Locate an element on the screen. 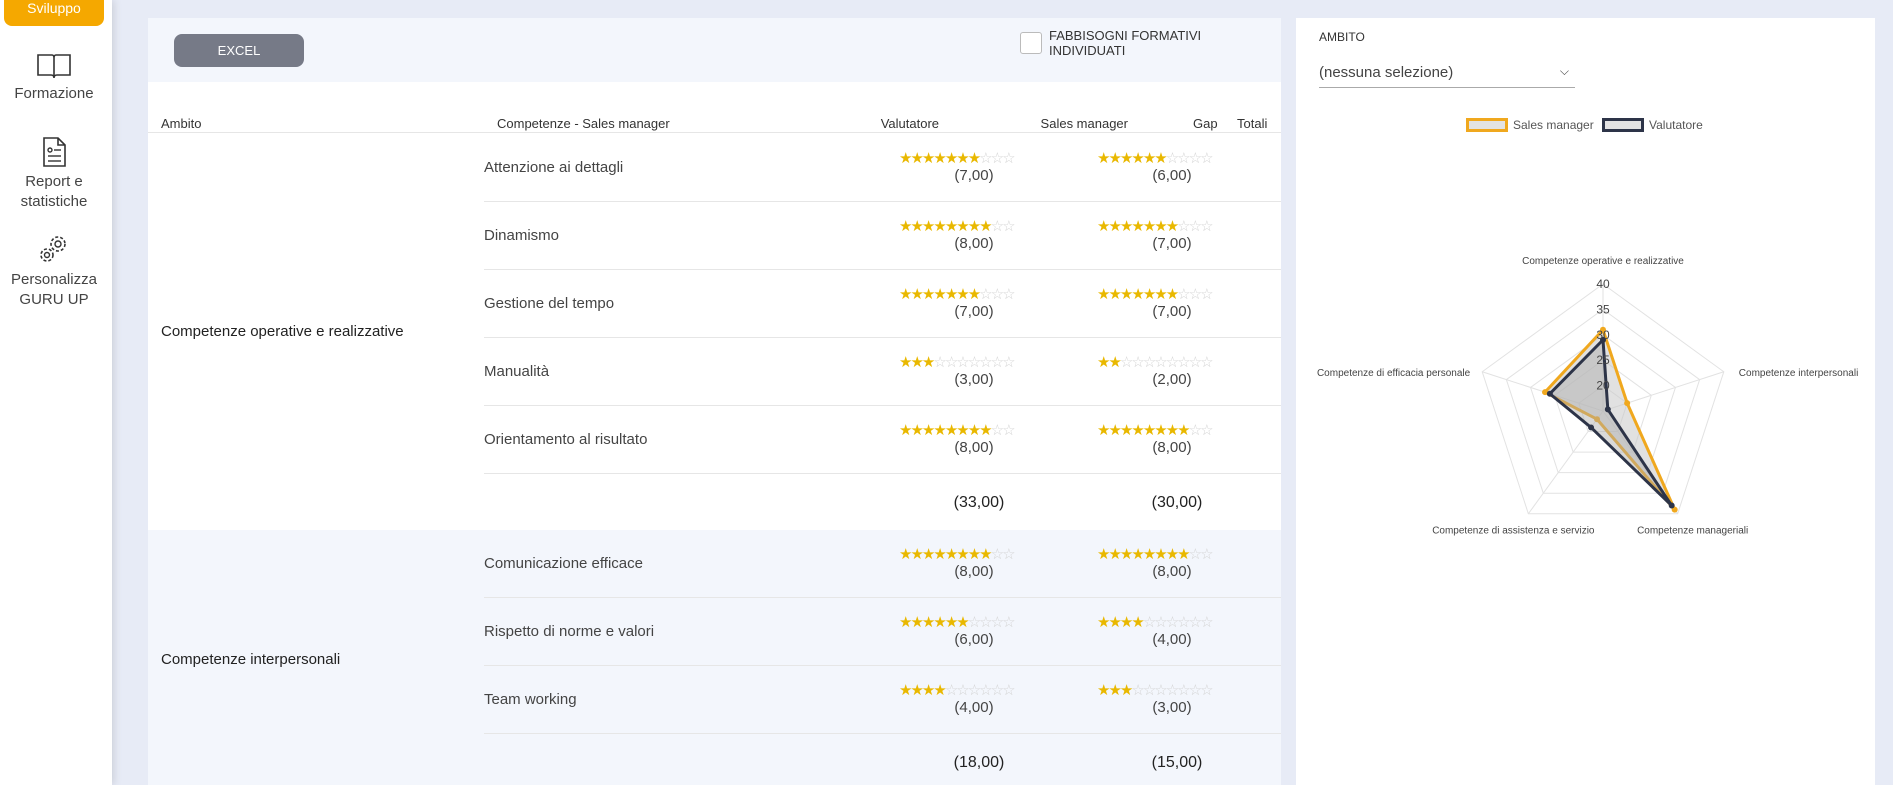 This screenshot has height=785, width=1893. sales-stars: ★★★★★★★★☆☆ is located at coordinates (1162, 431).